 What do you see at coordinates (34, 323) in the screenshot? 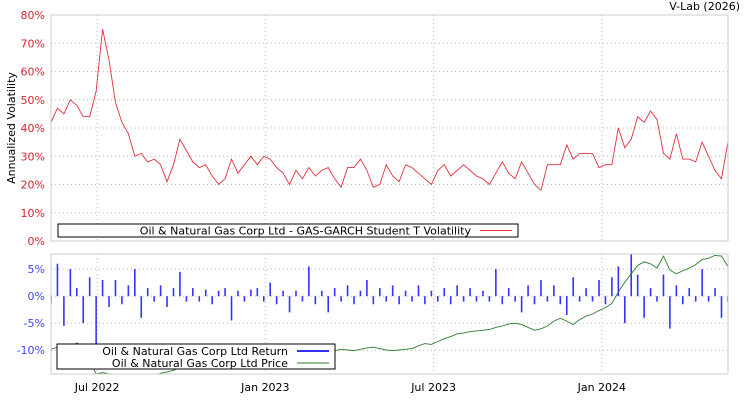
I see `y-tick-label: -5%` at bounding box center [34, 323].